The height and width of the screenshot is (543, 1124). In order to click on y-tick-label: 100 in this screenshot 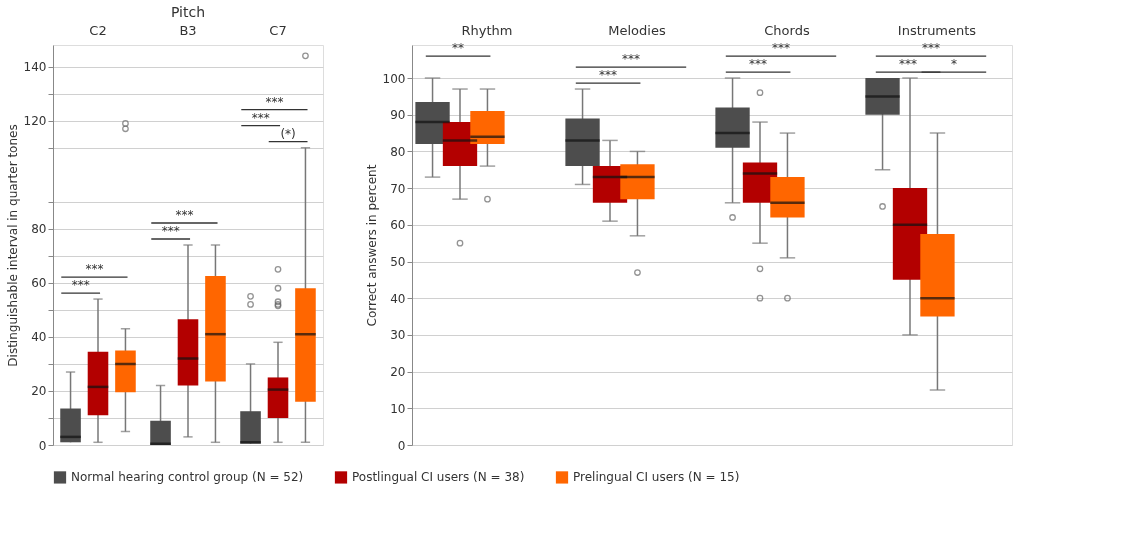, I will do `click(394, 78)`.